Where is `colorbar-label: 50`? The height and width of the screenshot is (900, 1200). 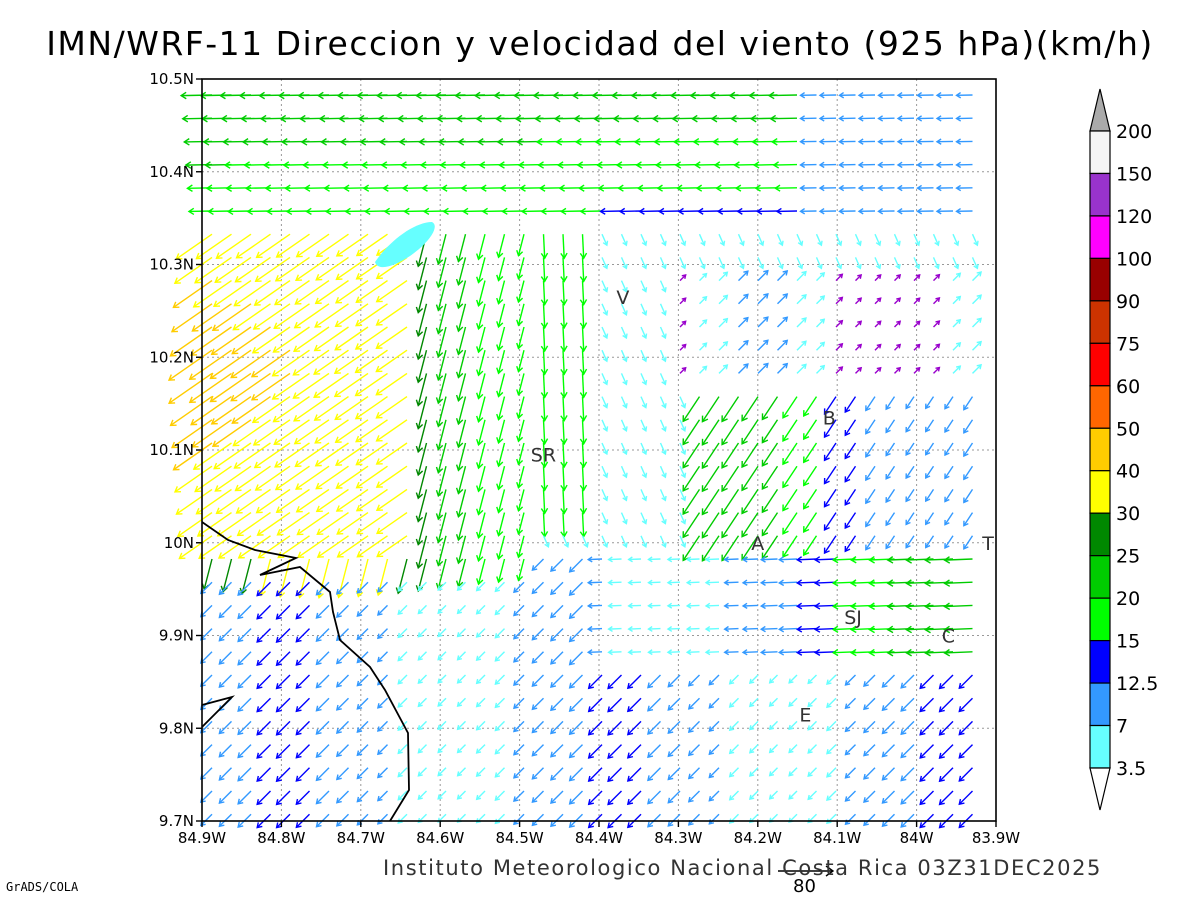
colorbar-label: 50 is located at coordinates (1128, 429).